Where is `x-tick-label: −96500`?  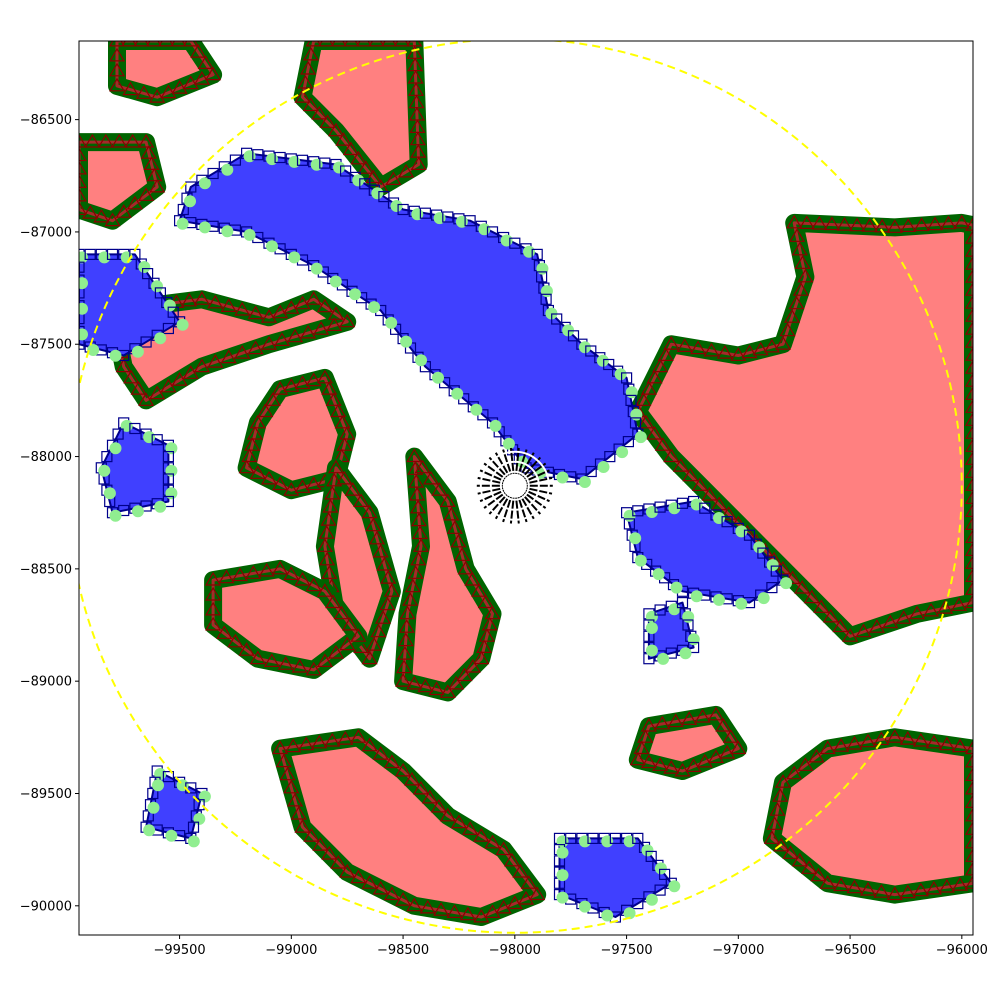
x-tick-label: −96500 is located at coordinates (850, 950).